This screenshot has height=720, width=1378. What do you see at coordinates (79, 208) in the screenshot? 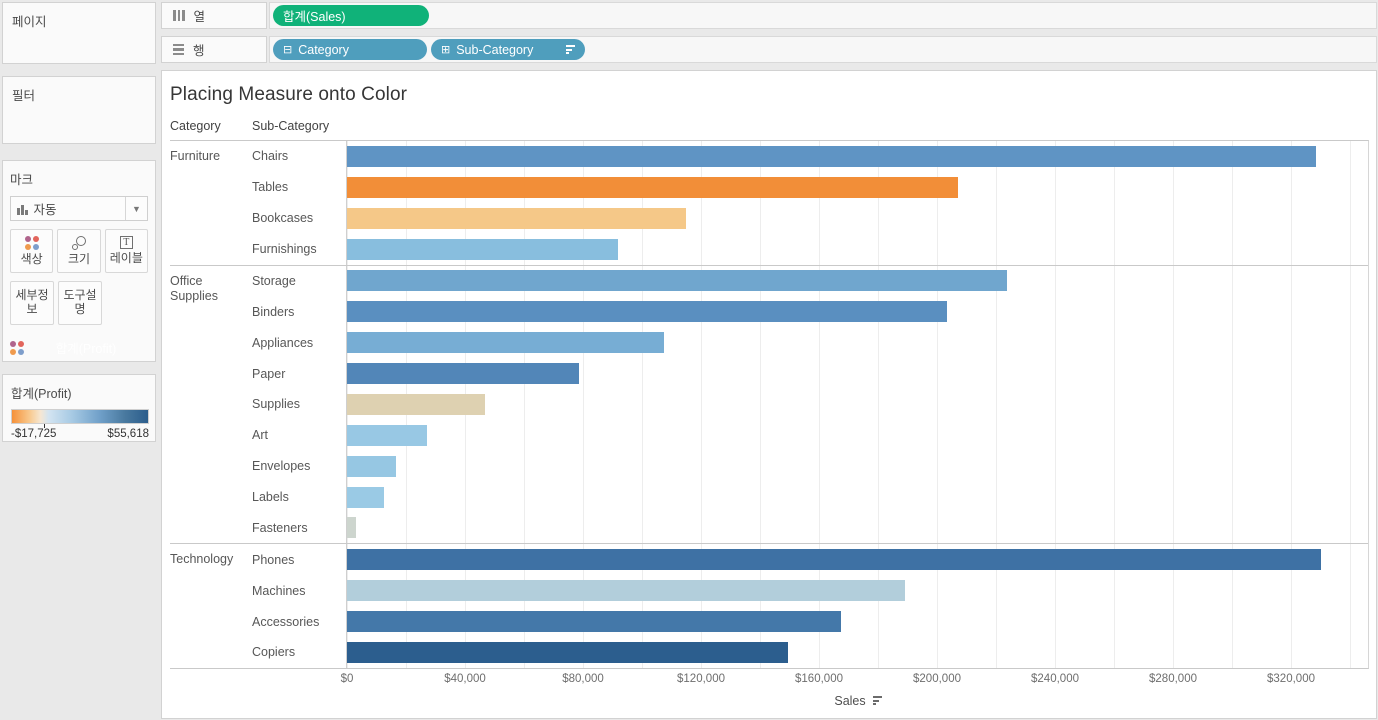
I see `mark-type-dropdown: 자동 ▼` at bounding box center [79, 208].